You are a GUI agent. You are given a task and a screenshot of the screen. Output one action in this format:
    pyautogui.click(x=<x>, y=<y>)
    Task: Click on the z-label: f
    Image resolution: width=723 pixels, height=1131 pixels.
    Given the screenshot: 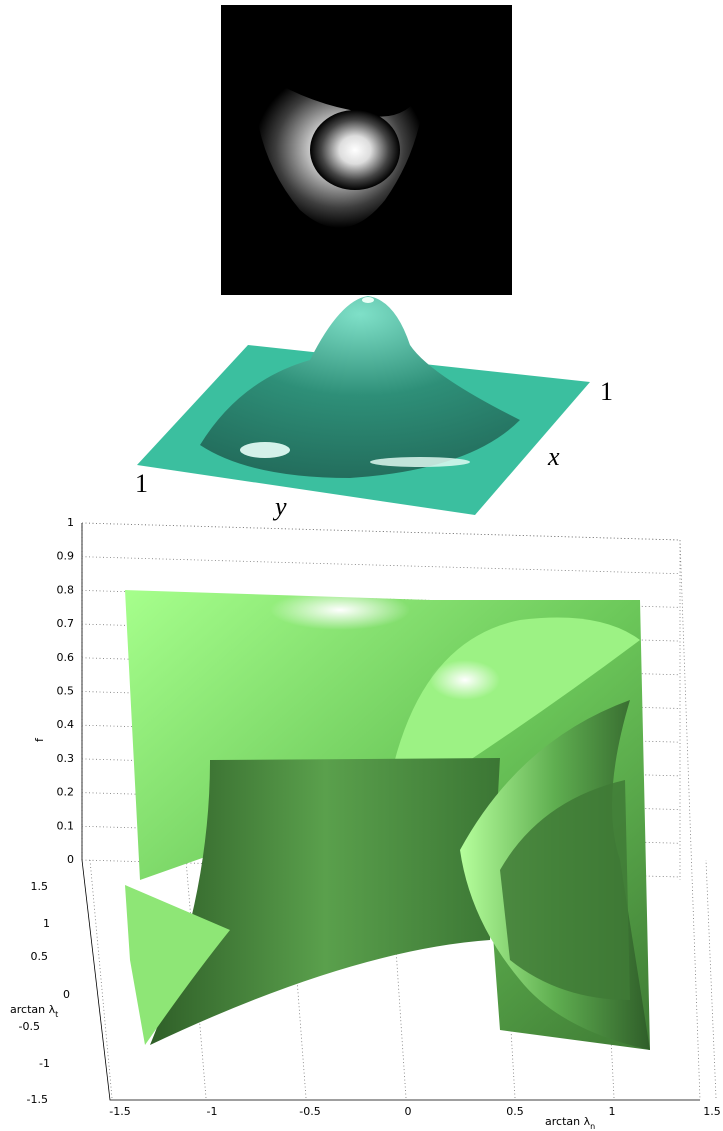 What is the action you would take?
    pyautogui.click(x=39, y=739)
    